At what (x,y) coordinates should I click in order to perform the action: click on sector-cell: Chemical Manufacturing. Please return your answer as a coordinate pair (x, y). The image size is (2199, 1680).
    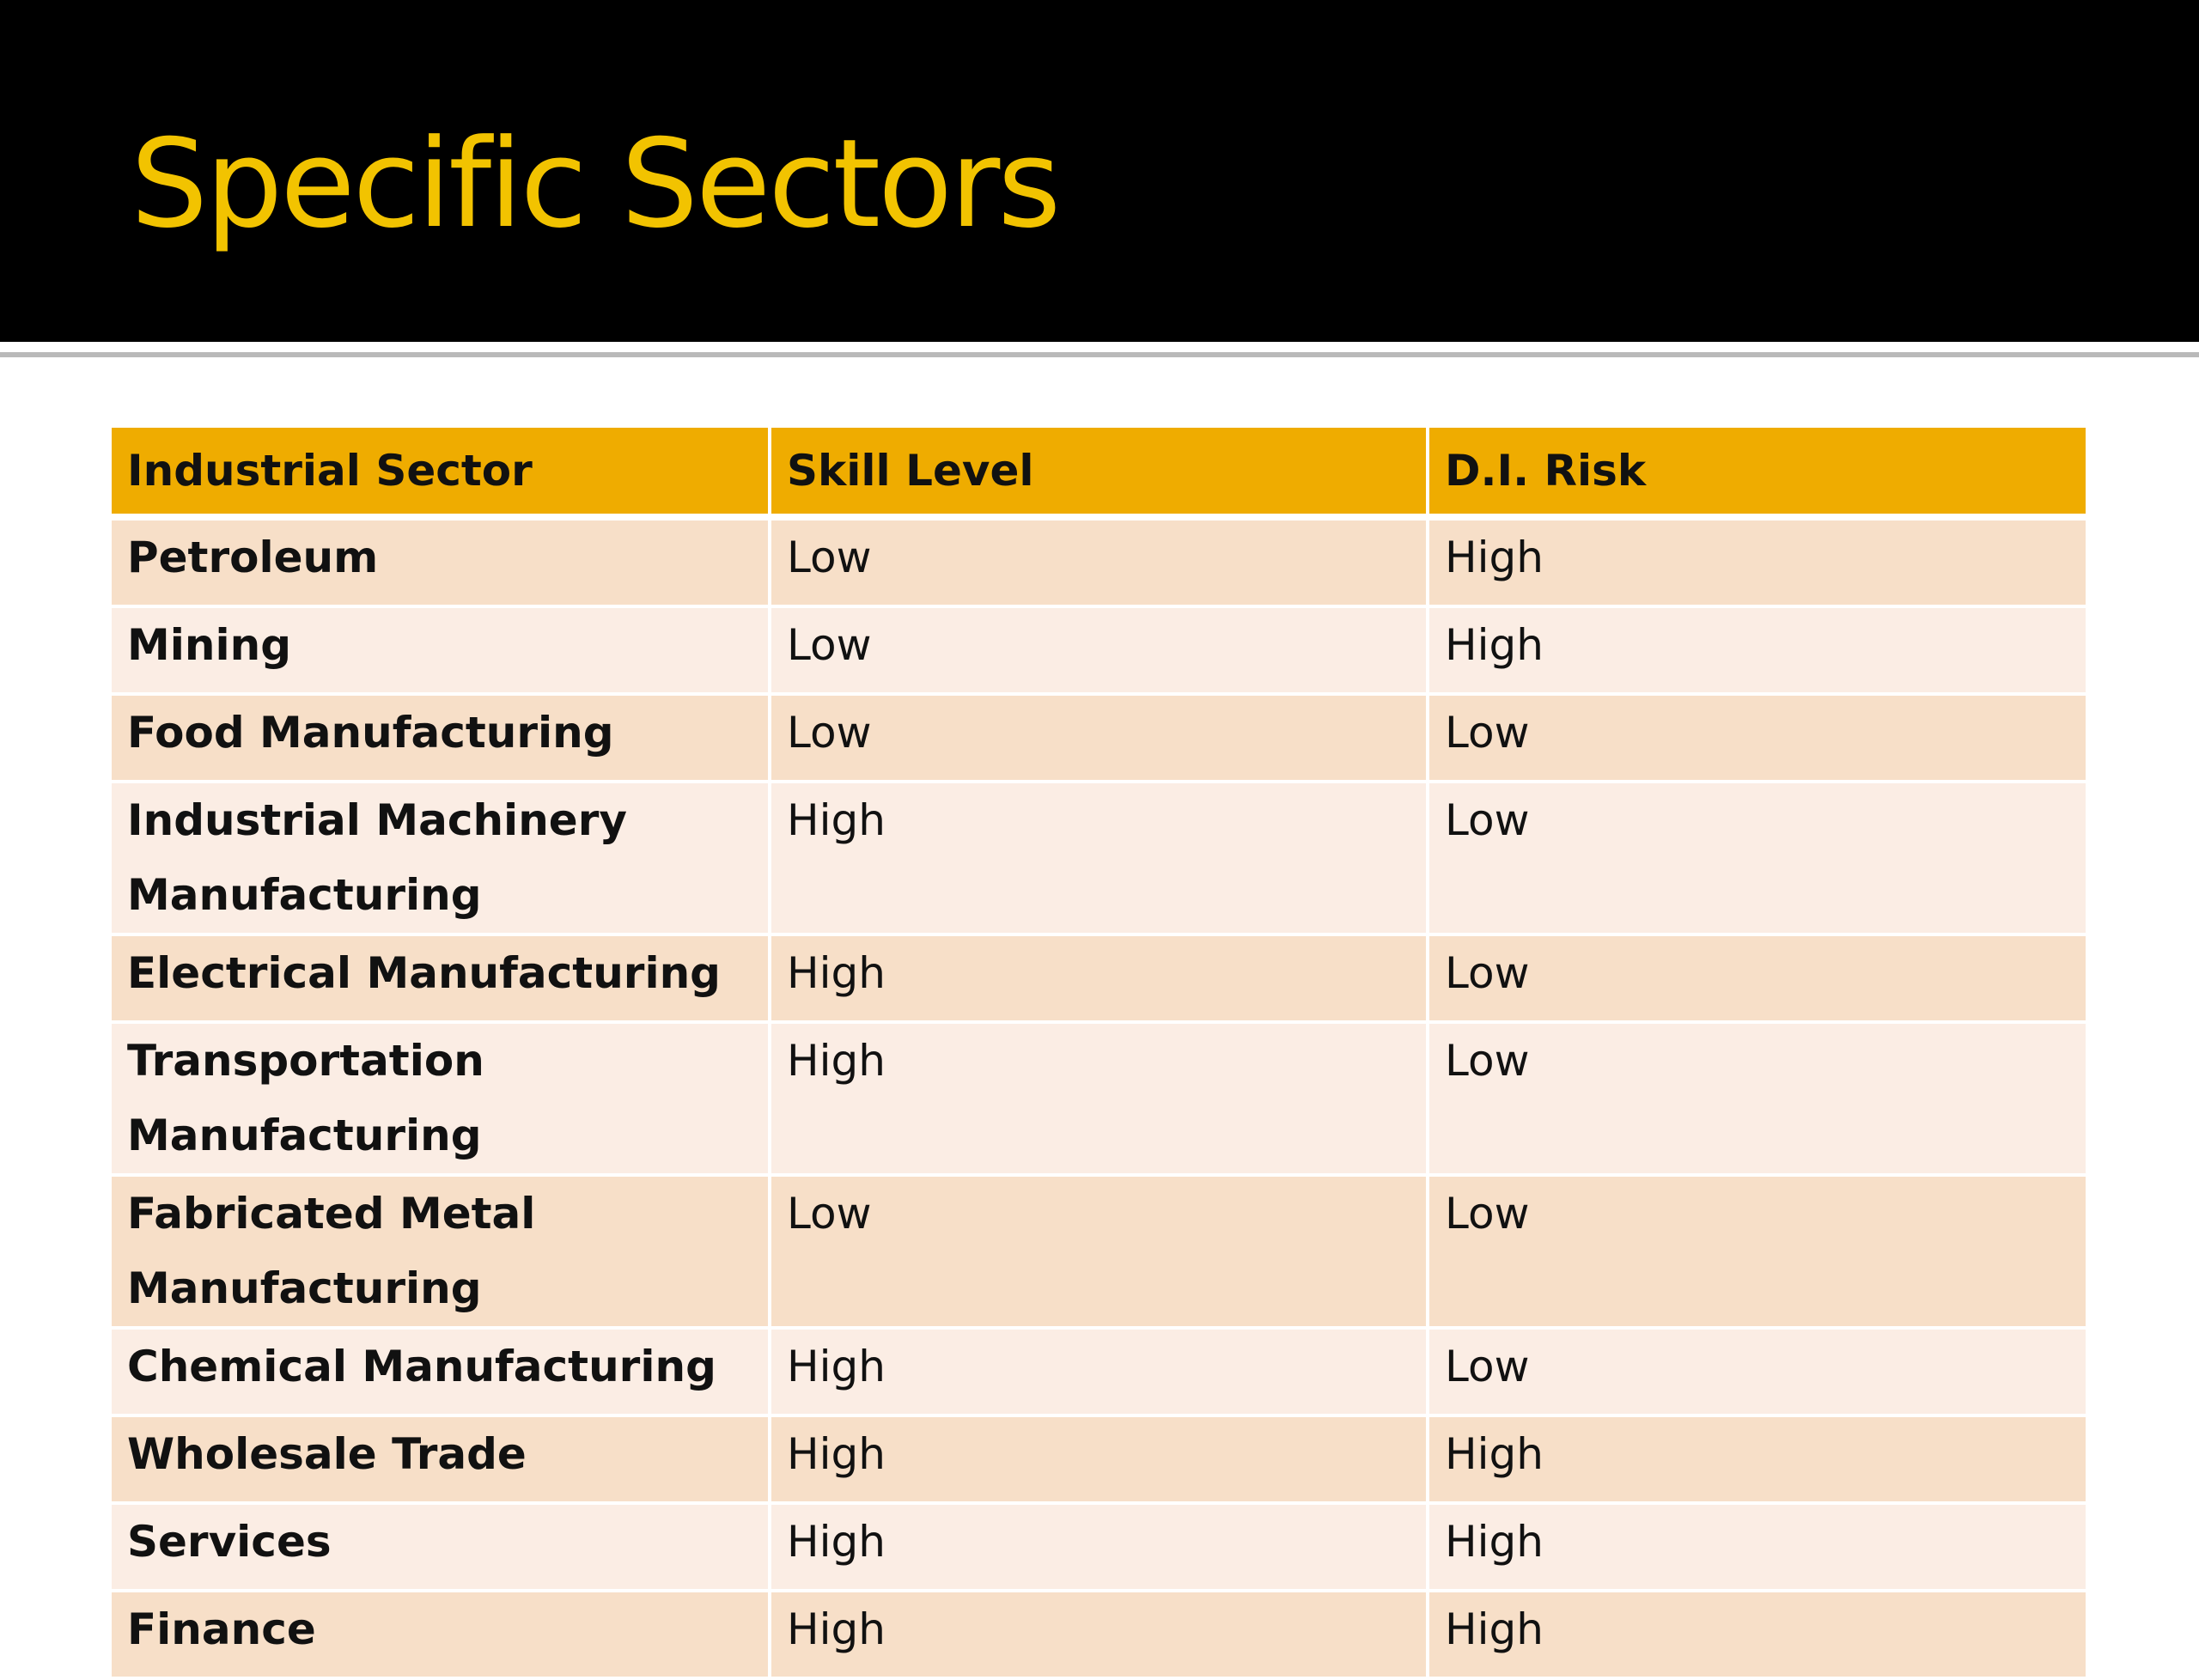
    Looking at the image, I should click on (442, 1372).